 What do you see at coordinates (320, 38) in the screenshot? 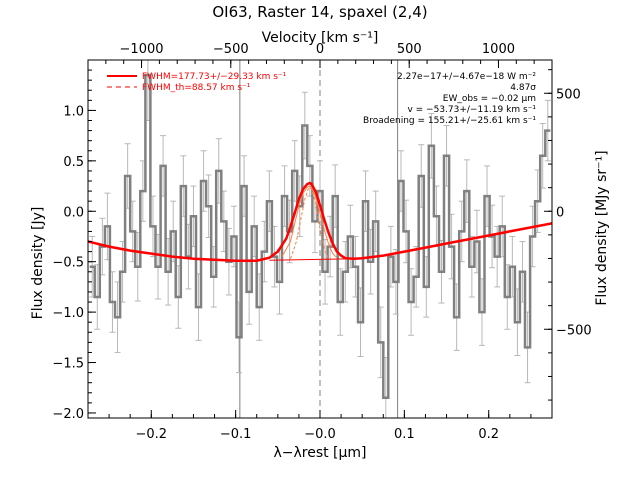
I see `x2-axis-title: Velocity [km s⁻¹]` at bounding box center [320, 38].